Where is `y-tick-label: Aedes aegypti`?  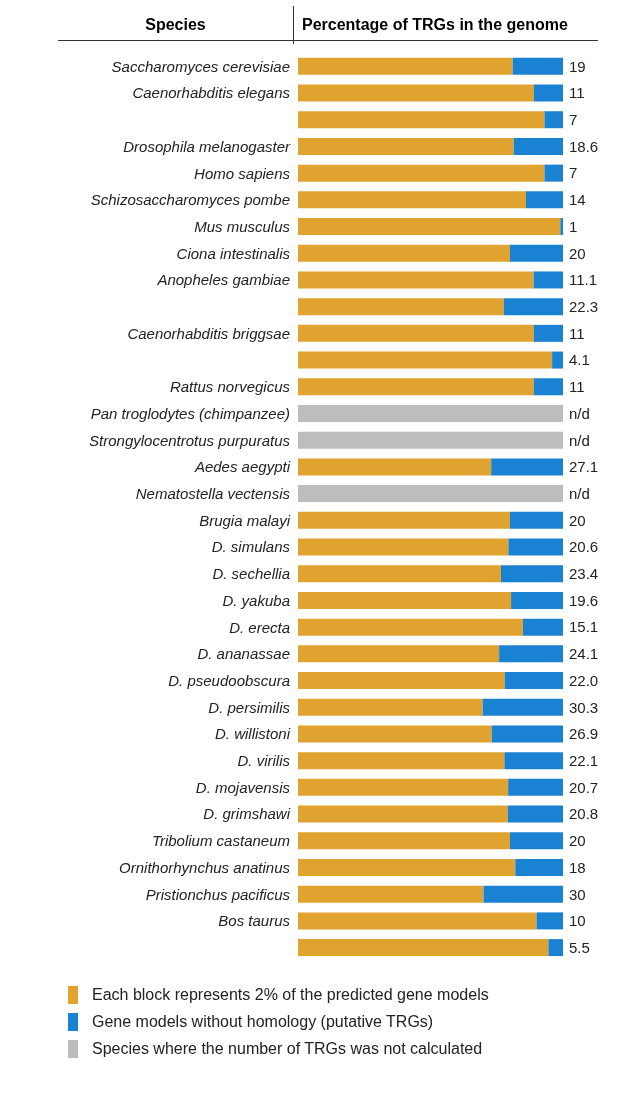 y-tick-label: Aedes aegypti is located at coordinates (242, 467).